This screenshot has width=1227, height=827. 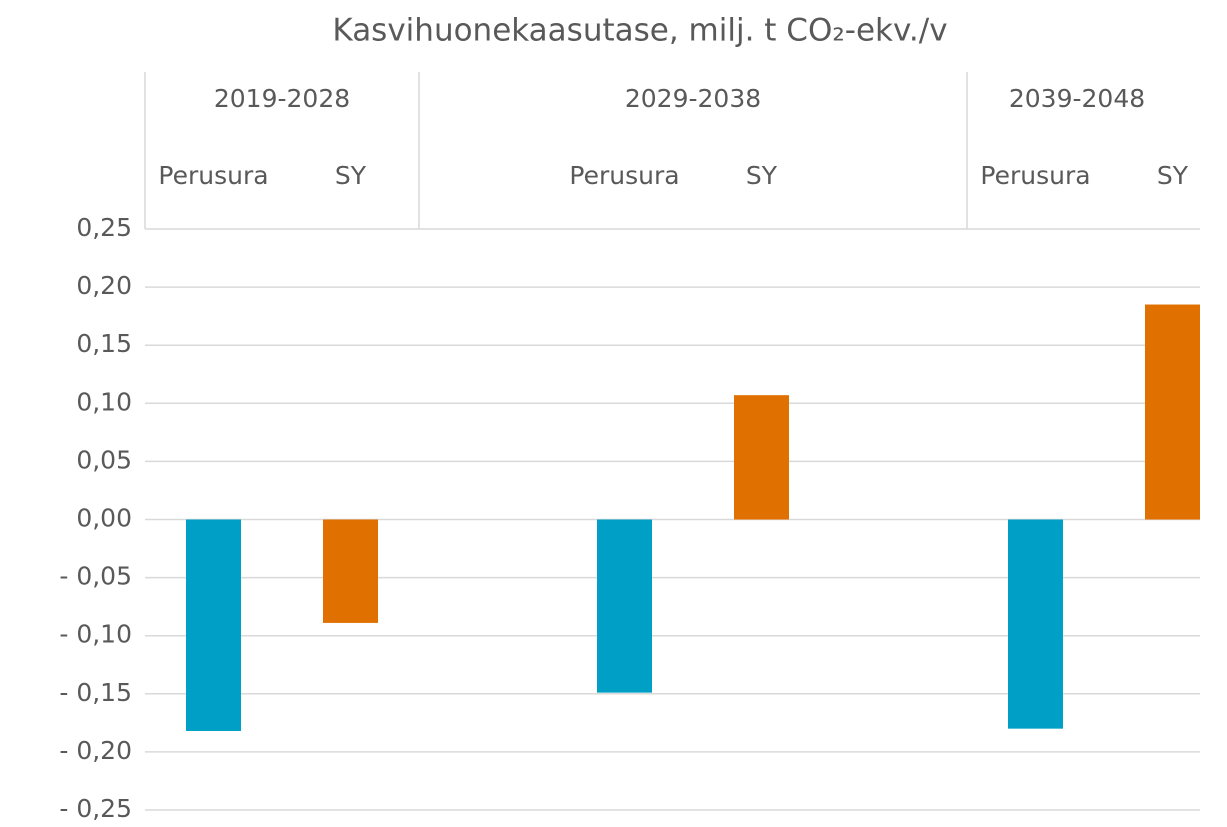 What do you see at coordinates (104, 343) in the screenshot?
I see `y-tick-label: 0,15` at bounding box center [104, 343].